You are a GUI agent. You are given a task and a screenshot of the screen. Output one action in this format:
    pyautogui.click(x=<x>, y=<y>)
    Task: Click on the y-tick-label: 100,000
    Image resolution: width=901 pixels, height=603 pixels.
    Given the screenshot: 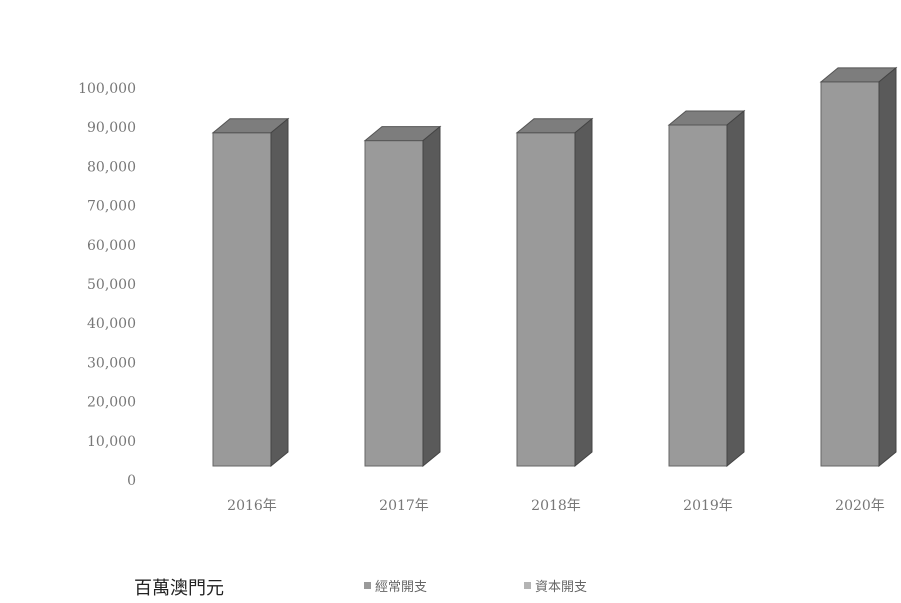 What is the action you would take?
    pyautogui.click(x=107, y=89)
    